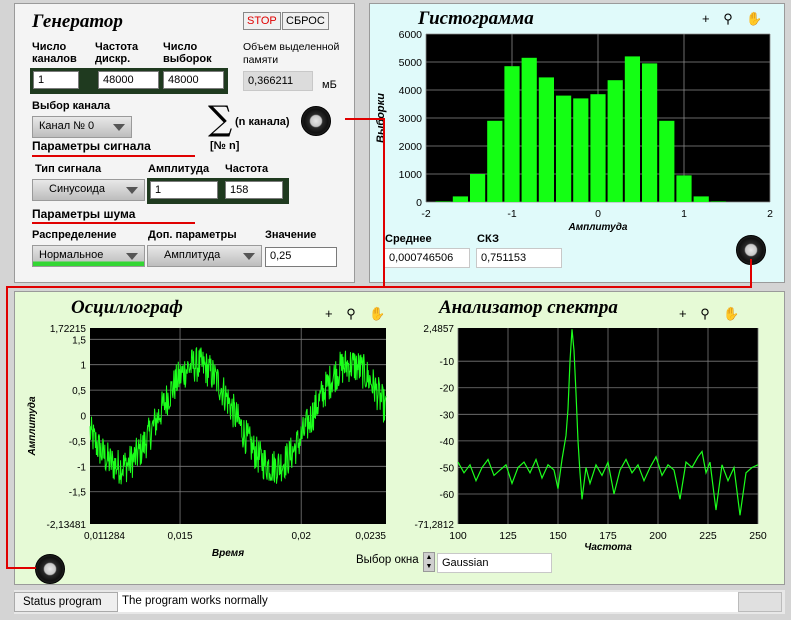 Image resolution: width=791 pixels, height=620 pixels. I want to click on oscilloscope-x-label: Время, so click(228, 553).